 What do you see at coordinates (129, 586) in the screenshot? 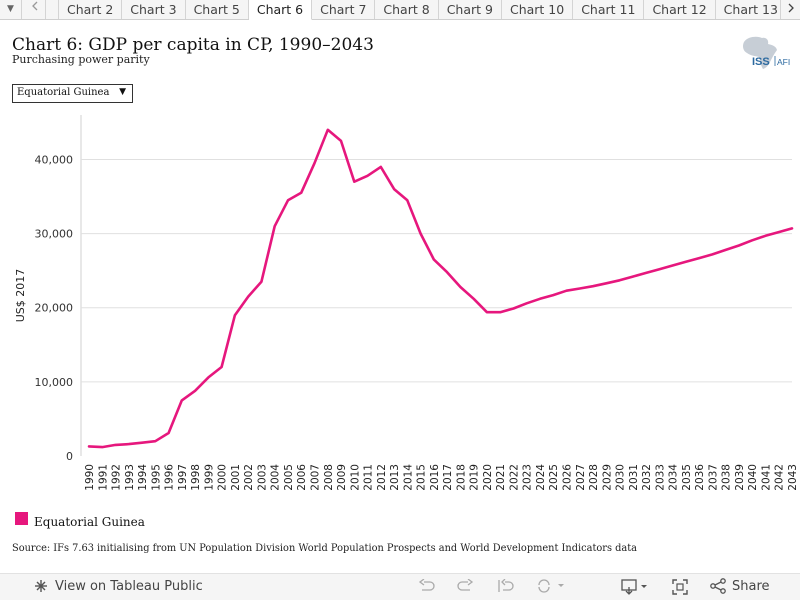
I see `view-on-tableau-label: View on Tableau Public` at bounding box center [129, 586].